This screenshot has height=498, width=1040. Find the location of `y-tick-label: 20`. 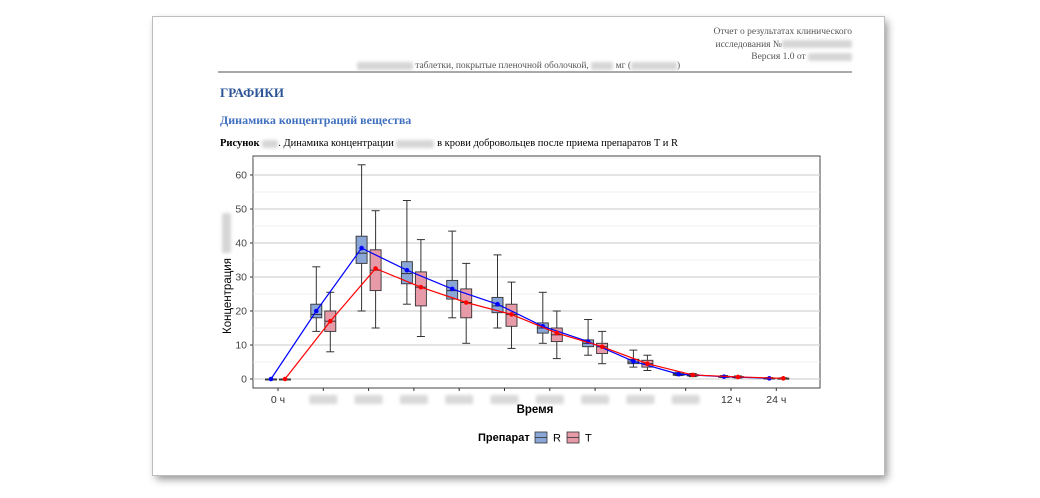

y-tick-label: 20 is located at coordinates (241, 312).